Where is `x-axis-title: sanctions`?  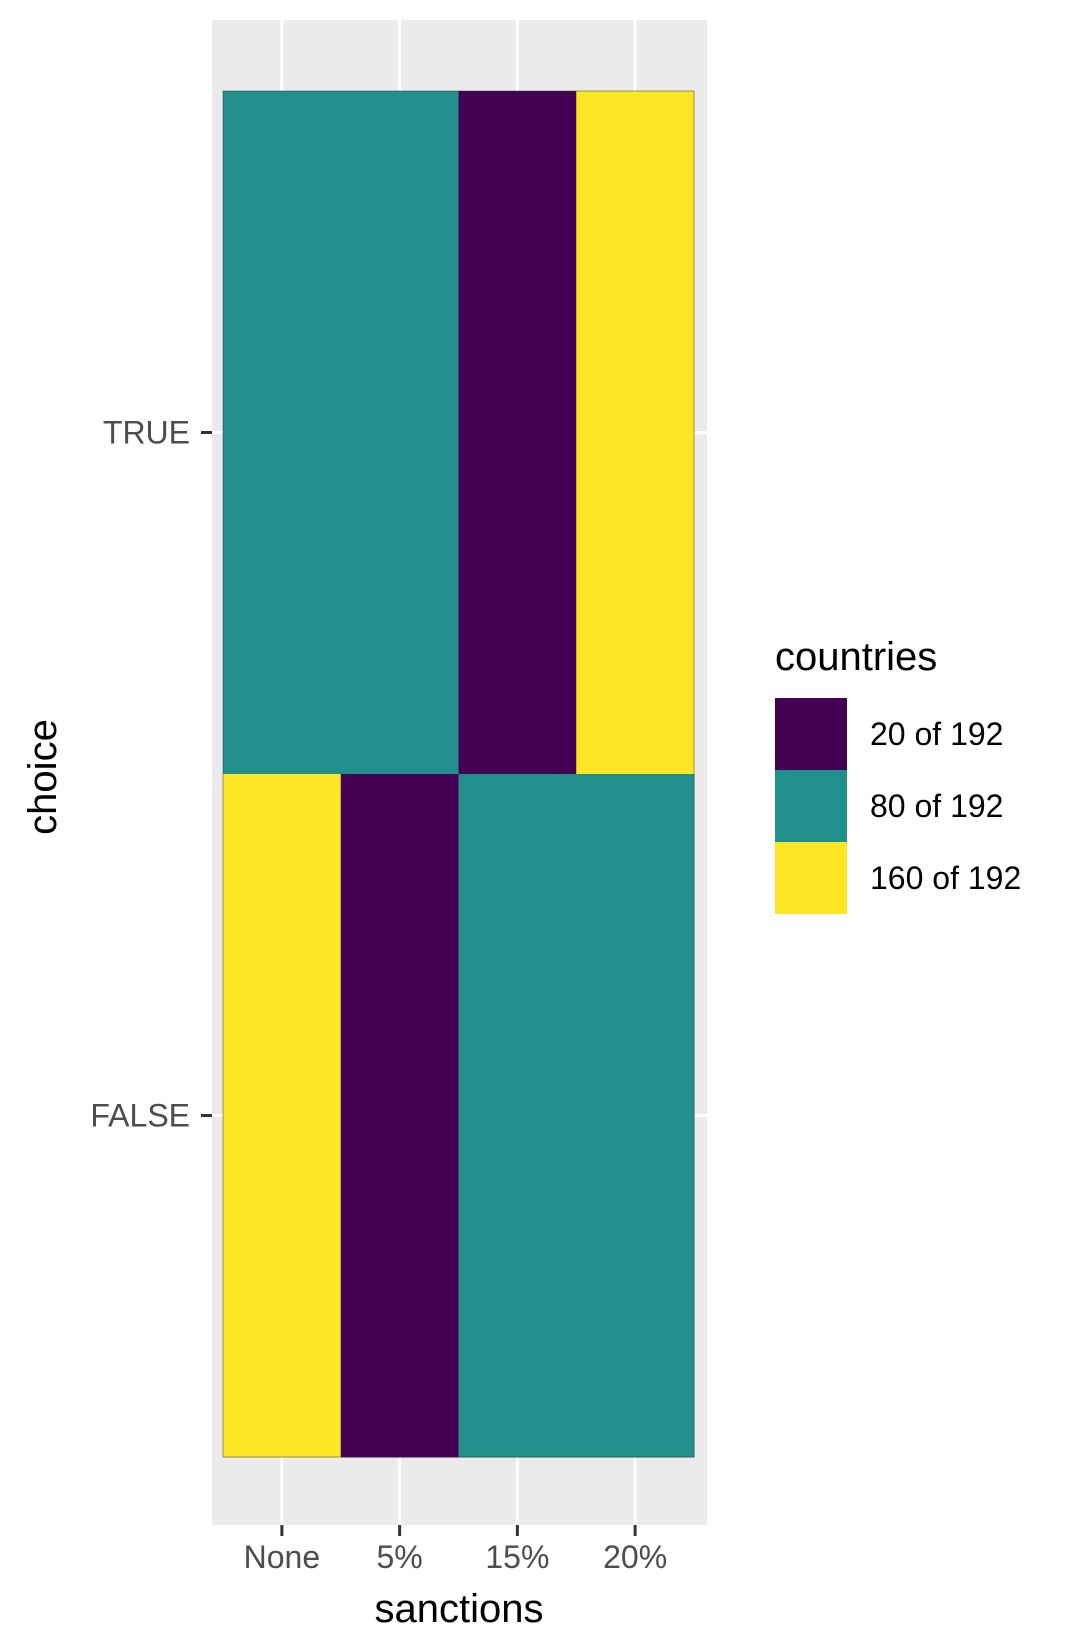 x-axis-title: sanctions is located at coordinates (459, 1609).